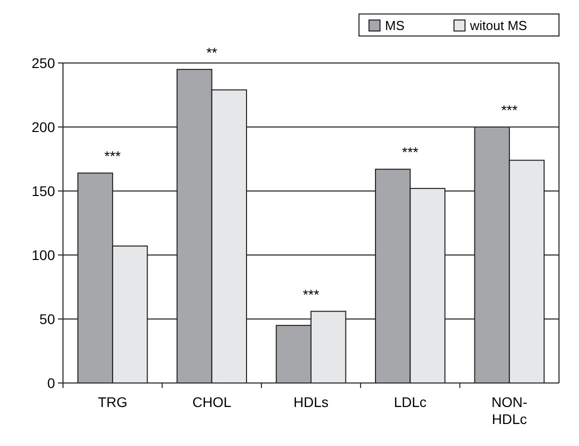 Image resolution: width=579 pixels, height=446 pixels. What do you see at coordinates (51, 382) in the screenshot?
I see `y-tick-label: 0` at bounding box center [51, 382].